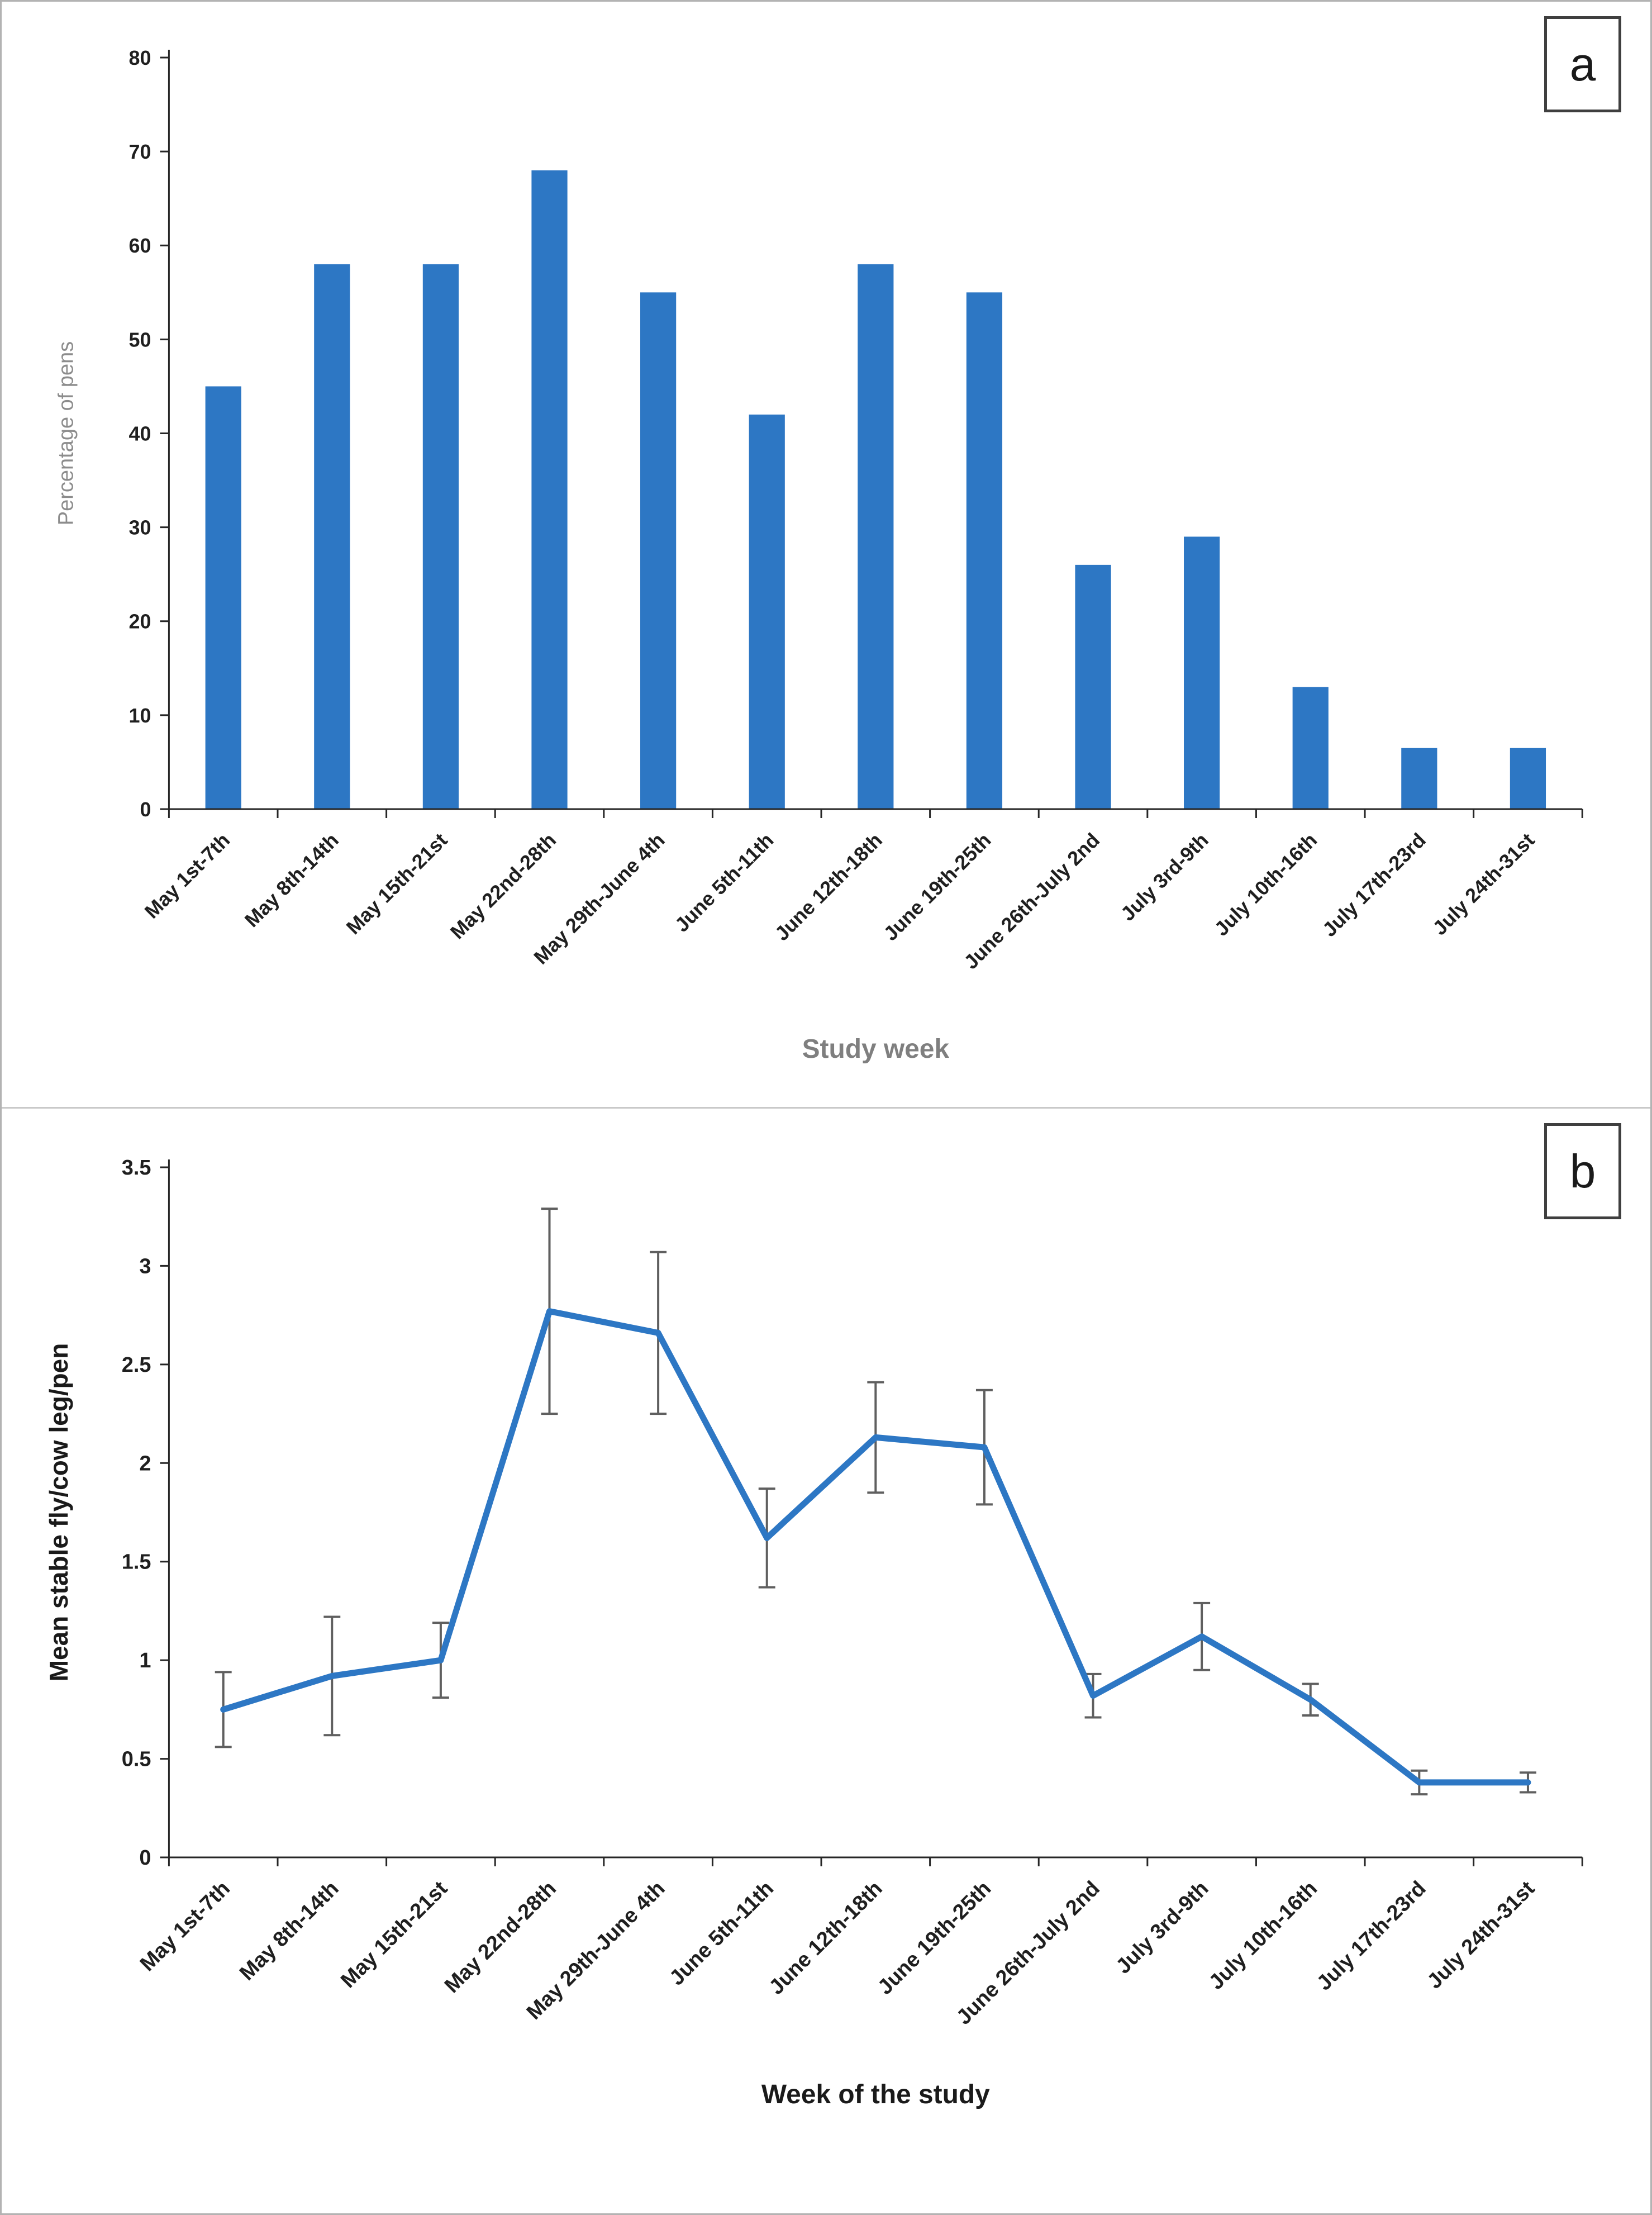 This screenshot has height=2215, width=1652. I want to click on y-tick-label: 10, so click(139, 715).